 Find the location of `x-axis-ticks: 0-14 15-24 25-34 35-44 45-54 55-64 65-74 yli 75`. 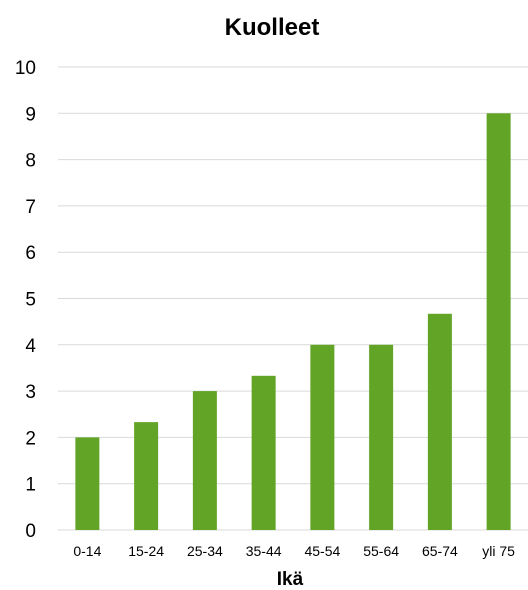

x-axis-ticks: 0-14 15-24 25-34 35-44 45-54 55-64 65-74 yli 75 is located at coordinates (294, 551).